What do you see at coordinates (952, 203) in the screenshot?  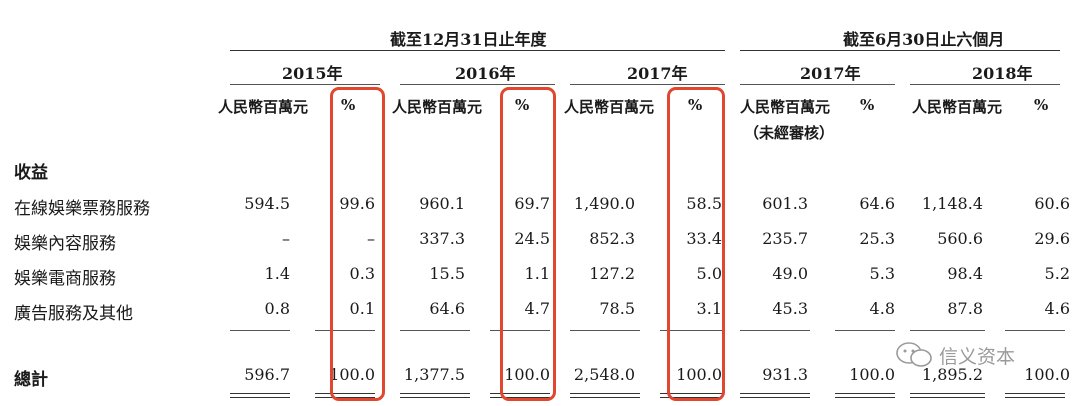 I see `table-cell: 1,148.4` at bounding box center [952, 203].